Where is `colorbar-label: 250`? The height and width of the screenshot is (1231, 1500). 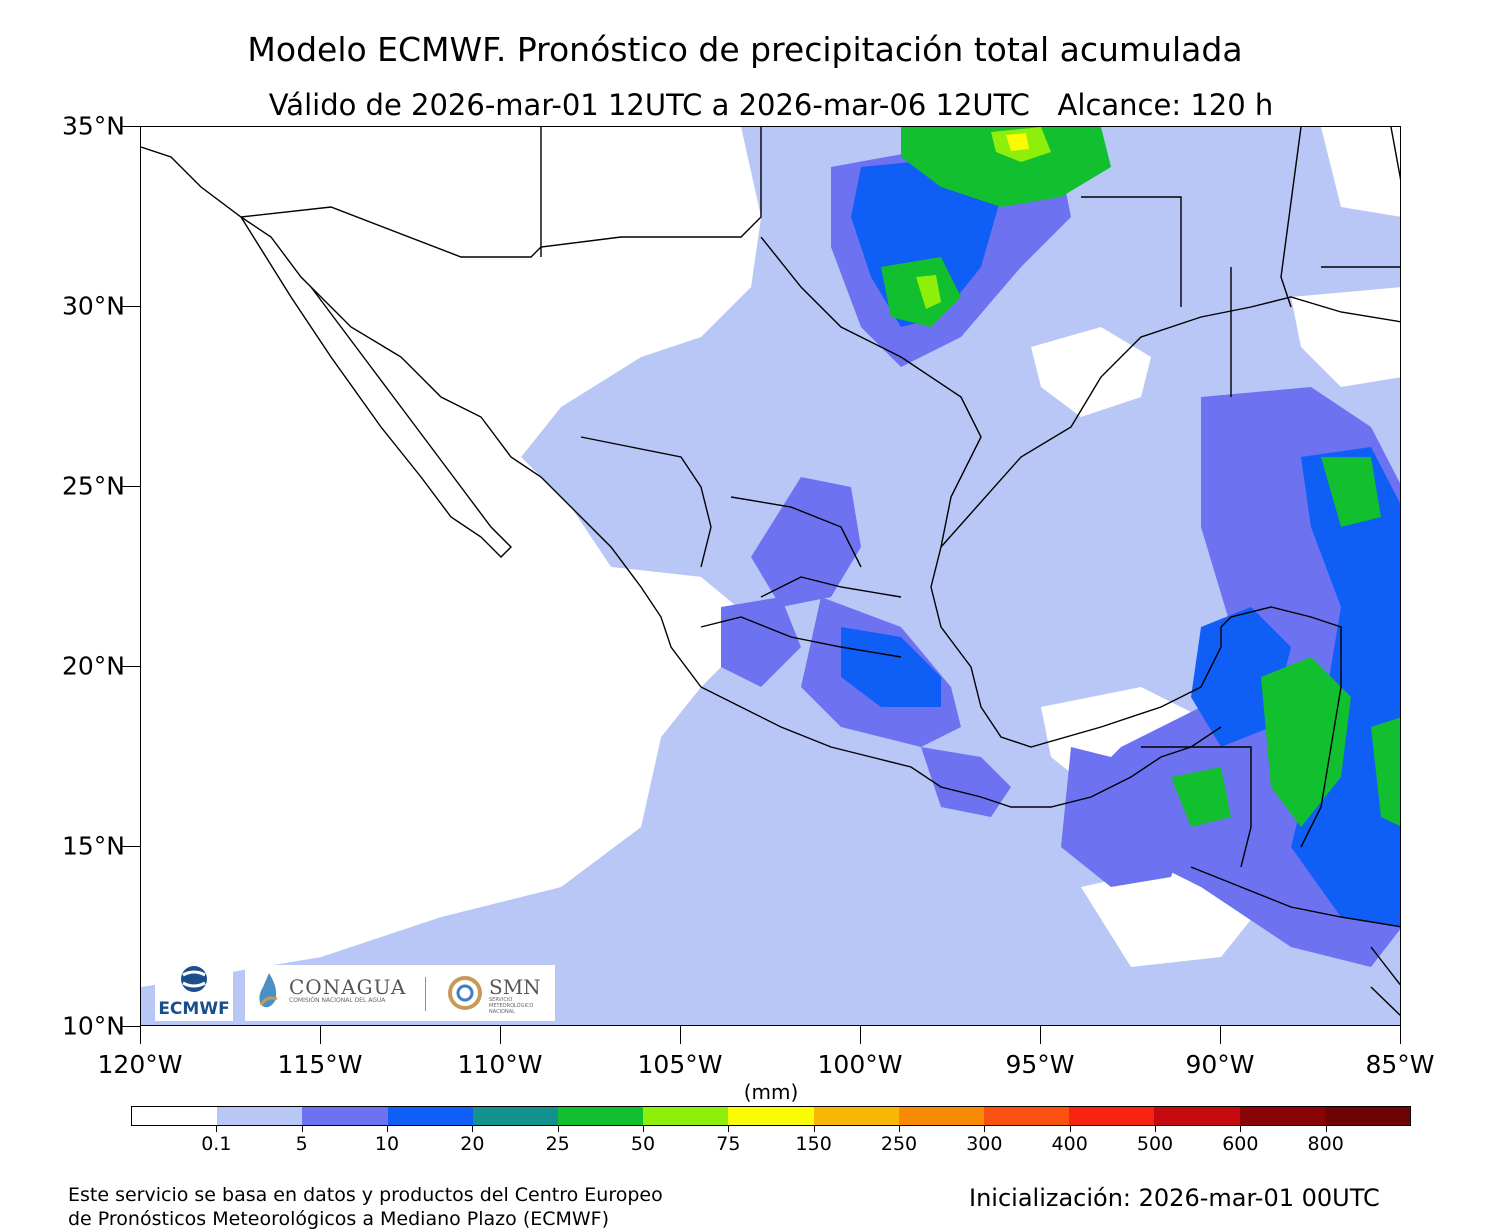 colorbar-label: 250 is located at coordinates (899, 1144).